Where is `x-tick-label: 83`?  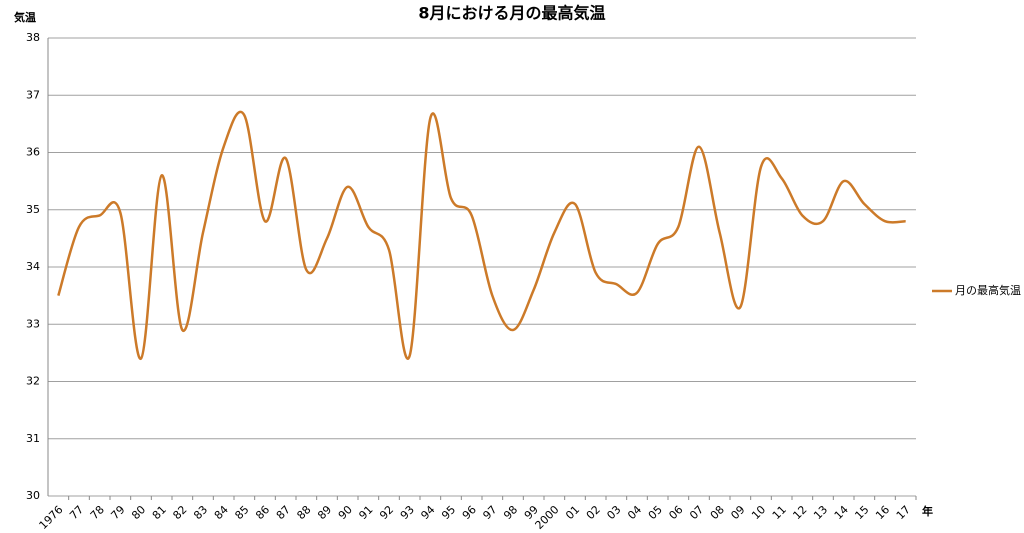 x-tick-label: 83 is located at coordinates (200, 512).